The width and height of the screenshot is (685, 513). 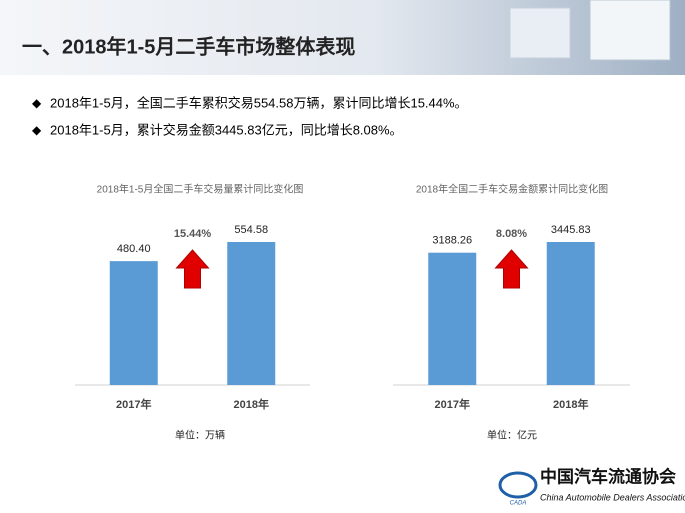 I want to click on logo-icon, so click(x=518, y=485).